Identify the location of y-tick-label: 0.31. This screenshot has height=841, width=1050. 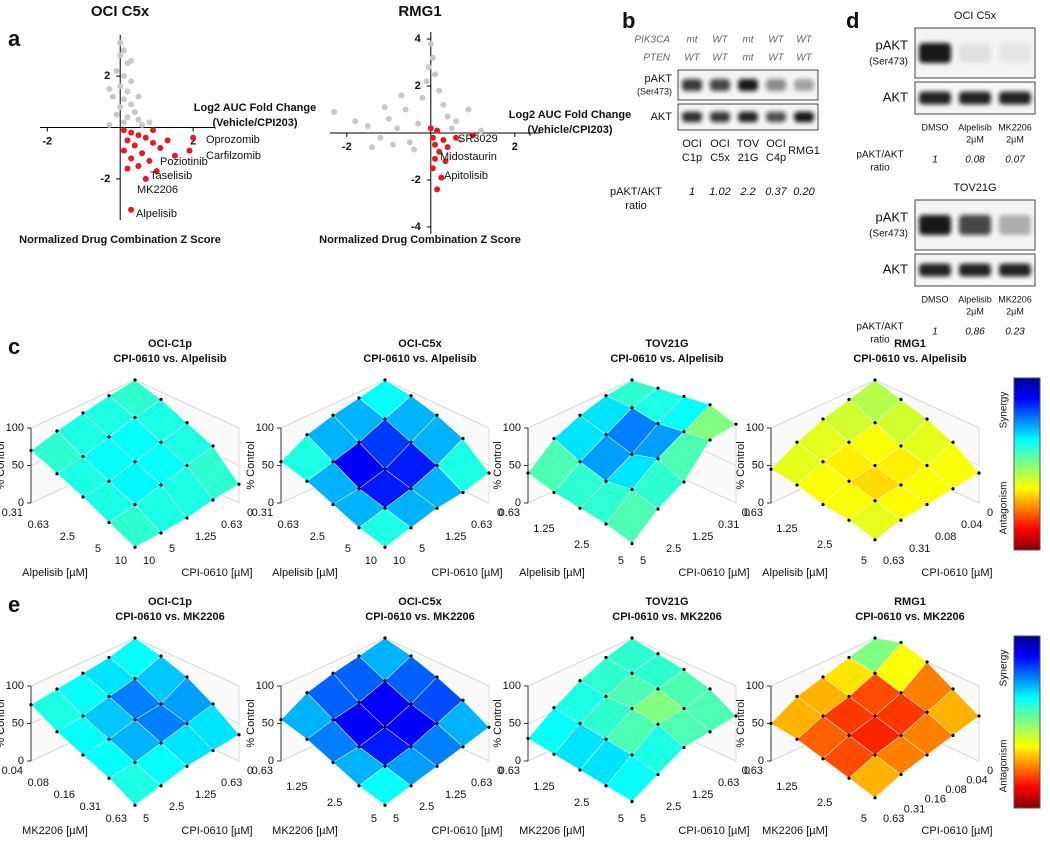
(919, 549).